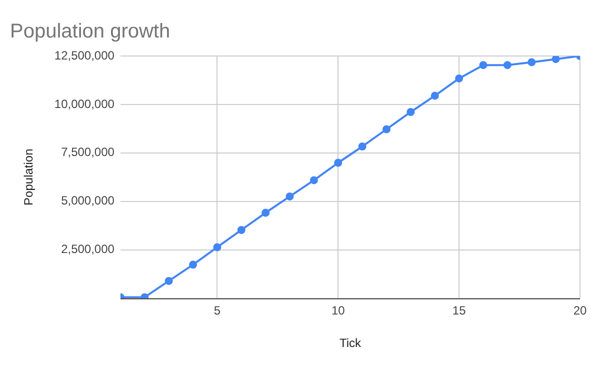 The width and height of the screenshot is (600, 371). I want to click on y-axis-title: Population, so click(29, 177).